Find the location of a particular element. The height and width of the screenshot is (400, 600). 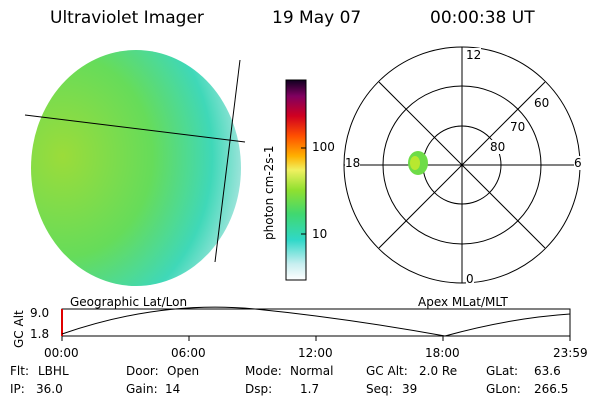

mlt-label-0: 0 is located at coordinates (470, 279).